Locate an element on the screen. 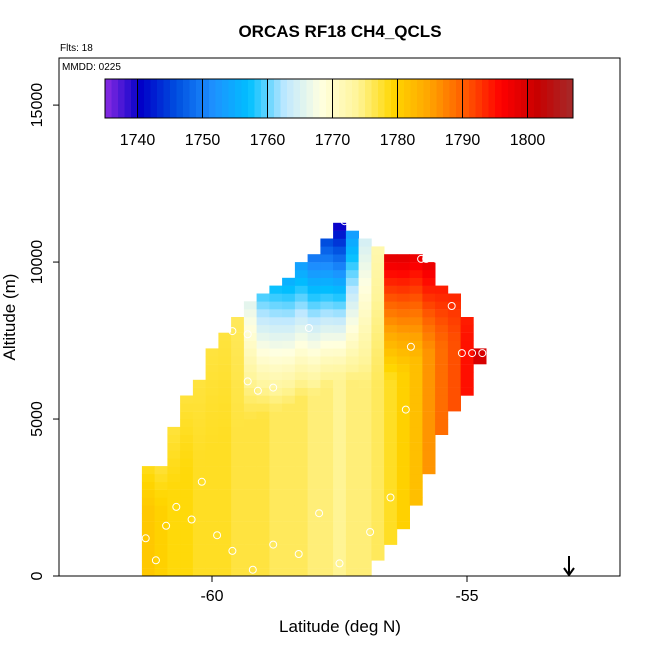  mmdd-label: MMDD: 0225 is located at coordinates (91, 67).